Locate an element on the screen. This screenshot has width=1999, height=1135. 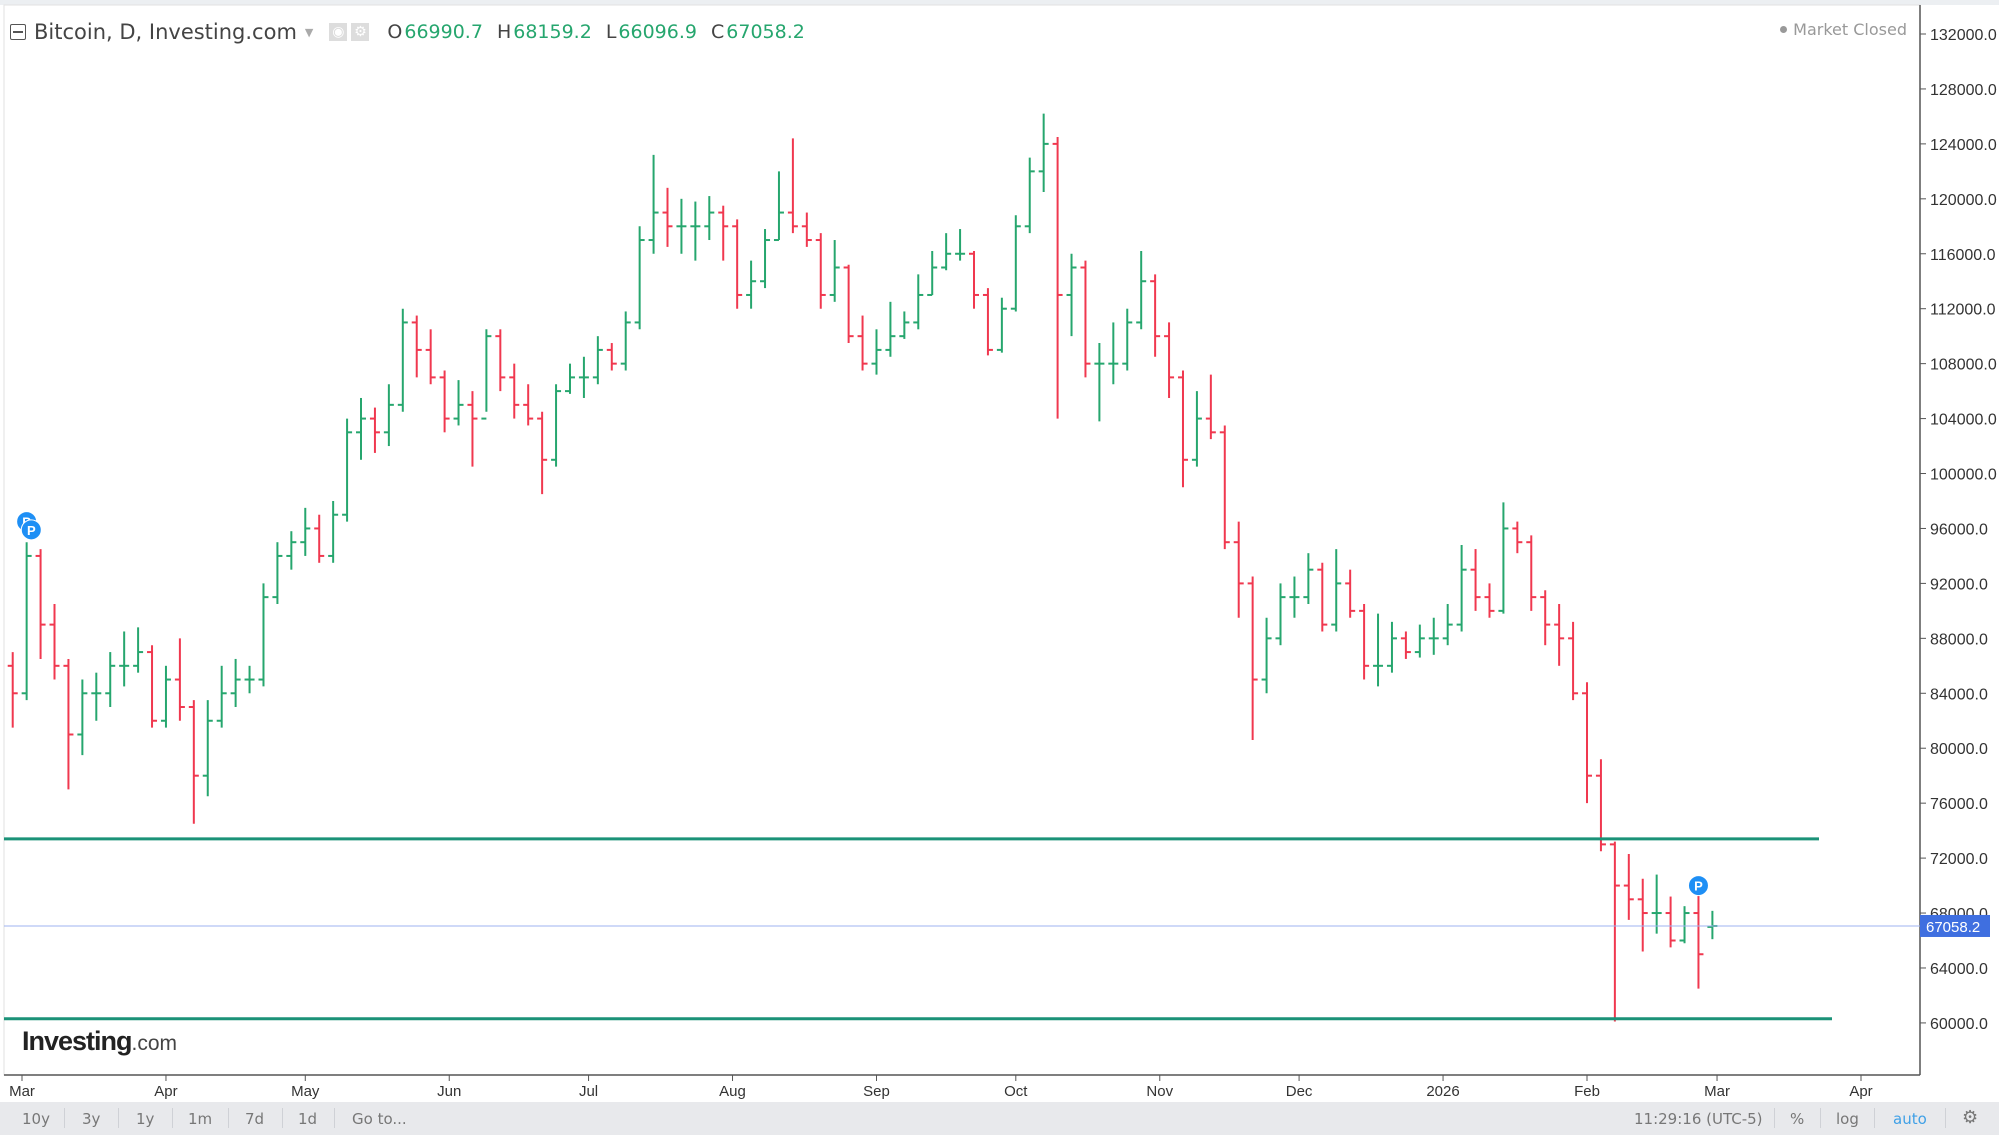
x-tick-label: Mar is located at coordinates (22, 1091).